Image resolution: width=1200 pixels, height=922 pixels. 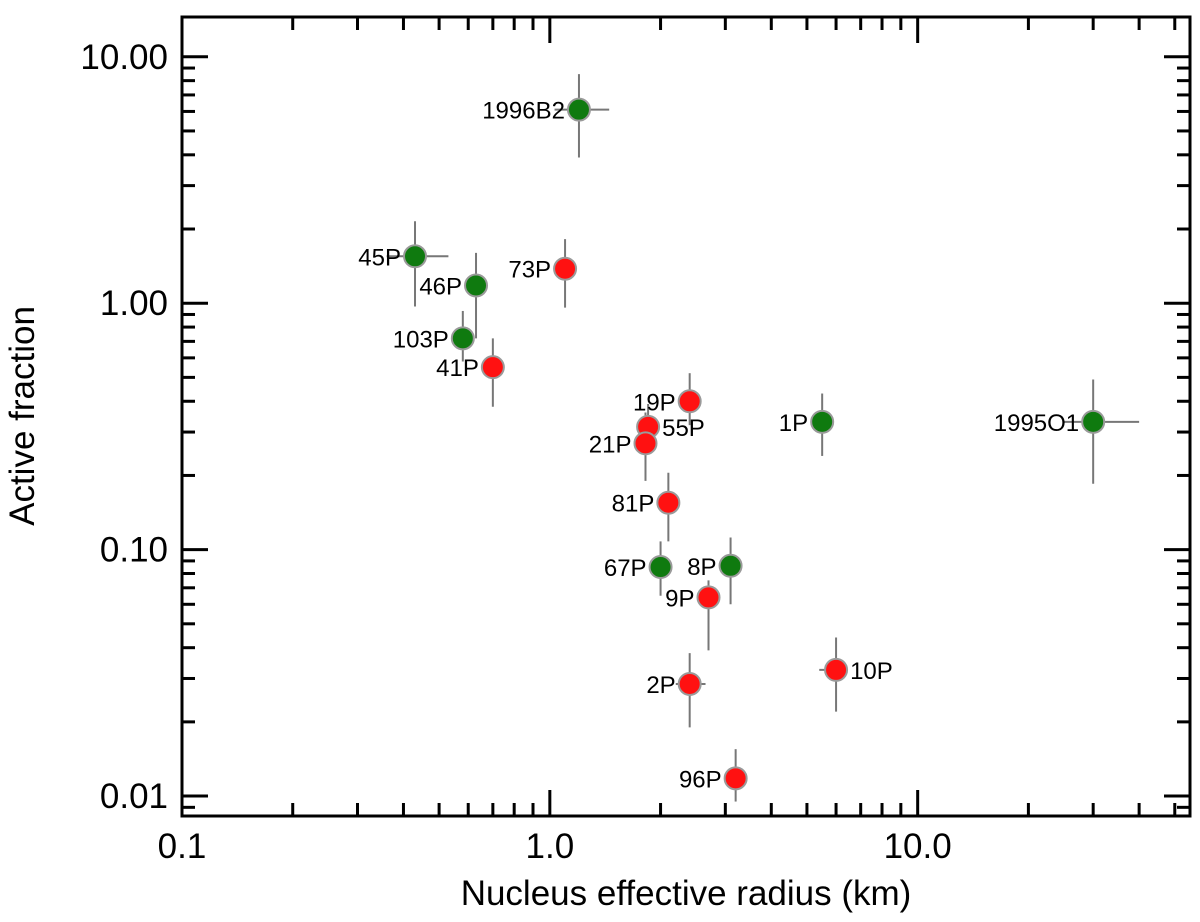 I want to click on y-axis-title: Active fraction, so click(x=22, y=416).